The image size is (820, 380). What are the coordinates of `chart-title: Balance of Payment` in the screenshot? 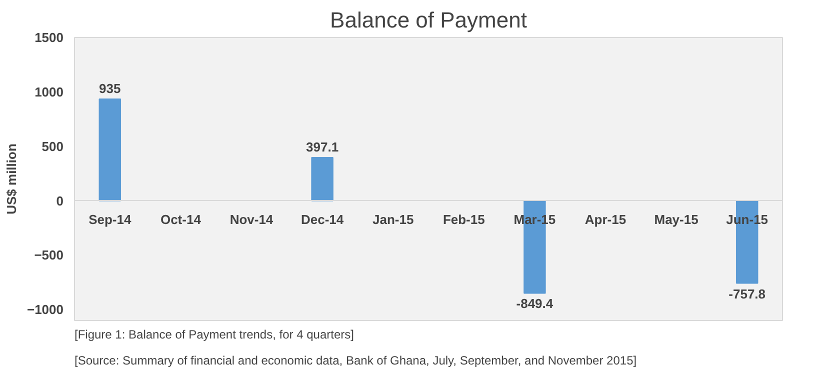 It's located at (428, 20).